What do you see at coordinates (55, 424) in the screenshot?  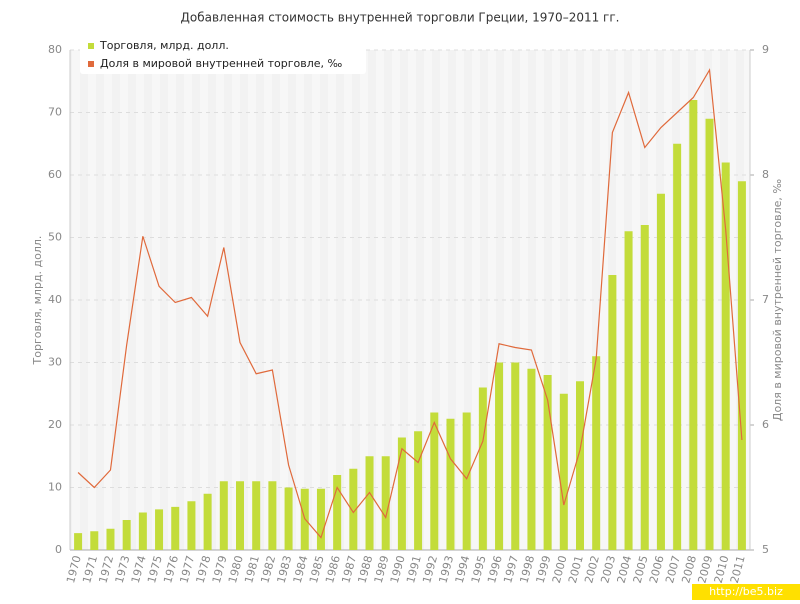 I see `y-tick-label: 20` at bounding box center [55, 424].